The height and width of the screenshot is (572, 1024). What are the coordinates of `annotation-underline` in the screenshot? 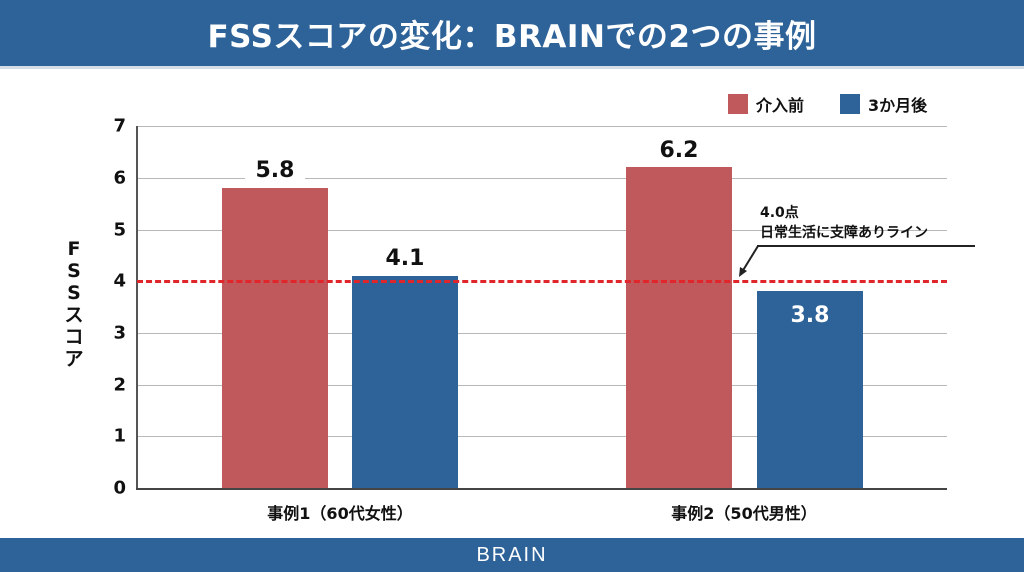 It's located at (866, 246).